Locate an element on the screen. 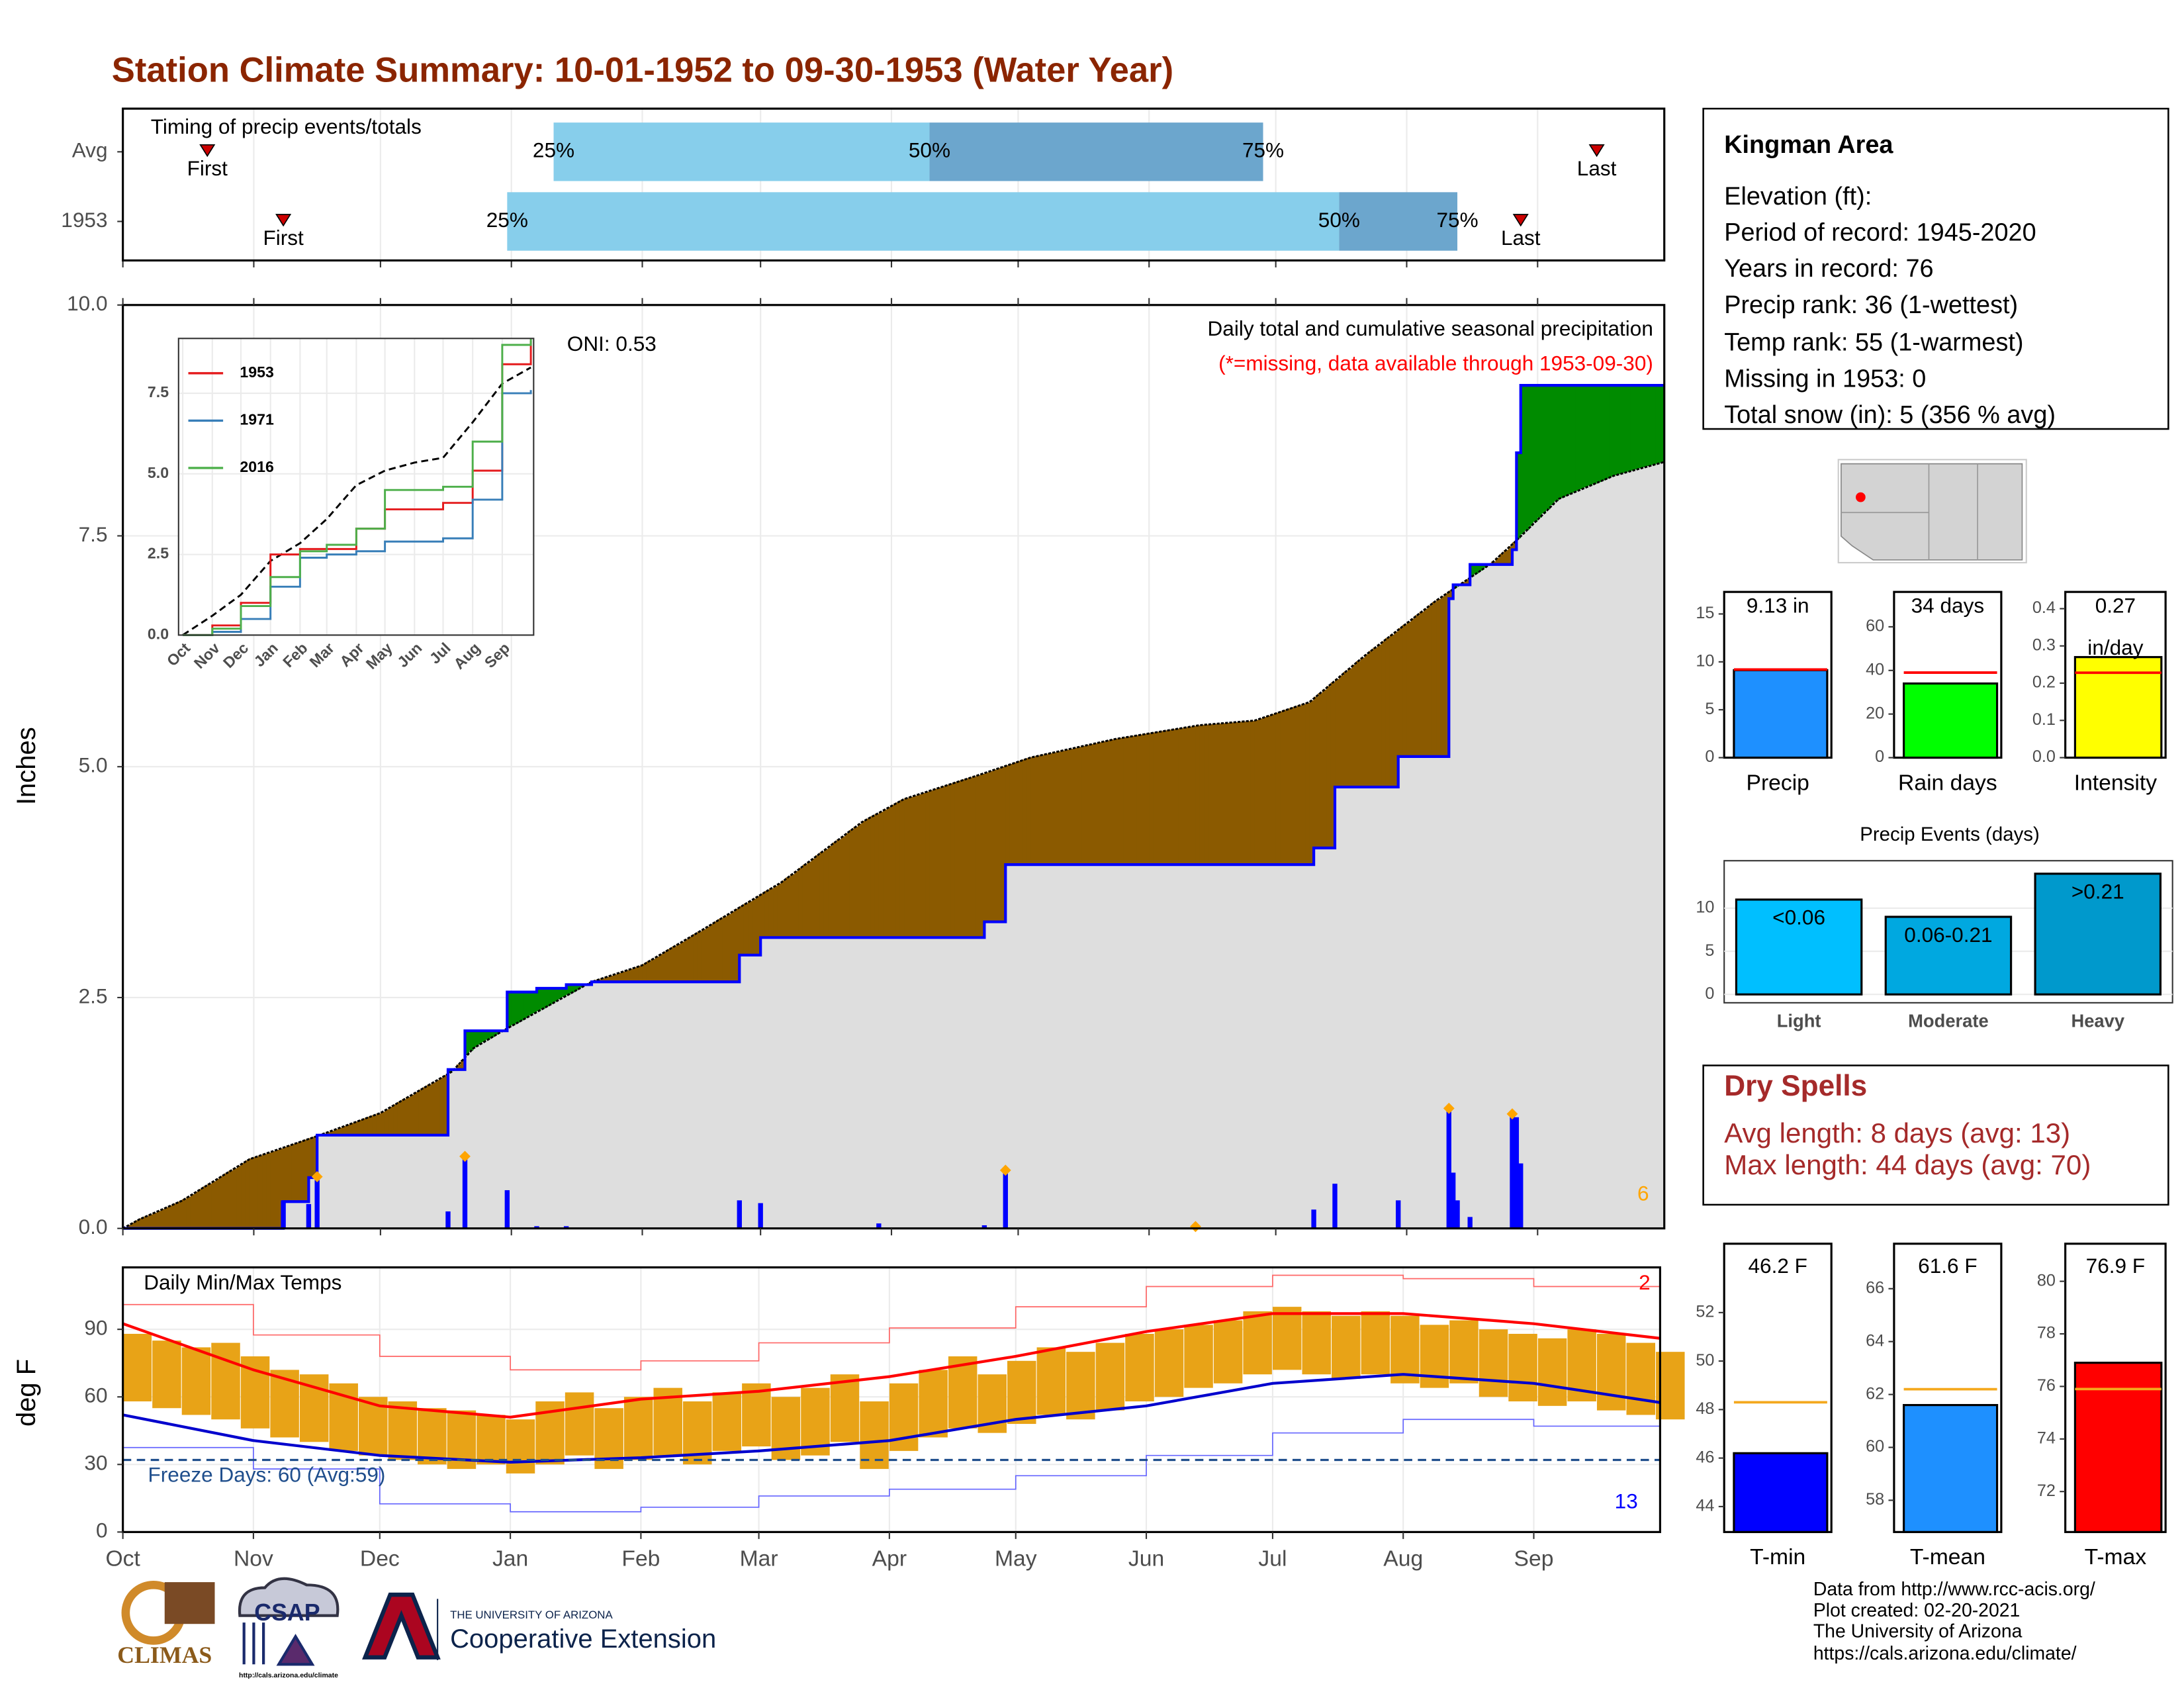  csap-graphic is located at coordinates (278, 1644).